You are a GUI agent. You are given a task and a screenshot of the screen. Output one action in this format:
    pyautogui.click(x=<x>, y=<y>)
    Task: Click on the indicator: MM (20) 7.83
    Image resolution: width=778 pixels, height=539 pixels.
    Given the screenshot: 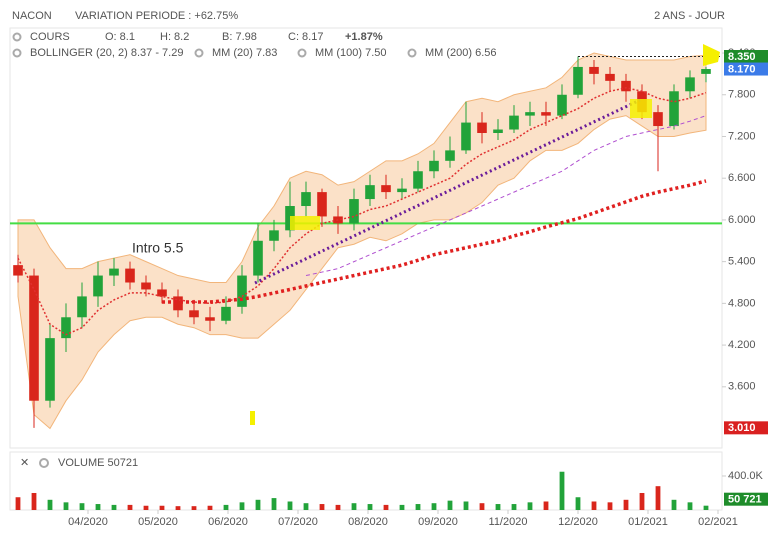 What is the action you would take?
    pyautogui.click(x=244, y=53)
    